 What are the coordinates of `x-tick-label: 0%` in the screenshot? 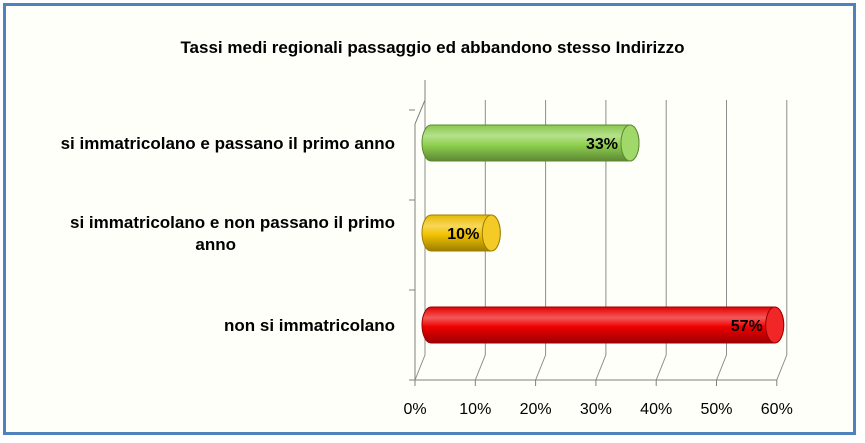 It's located at (414, 409).